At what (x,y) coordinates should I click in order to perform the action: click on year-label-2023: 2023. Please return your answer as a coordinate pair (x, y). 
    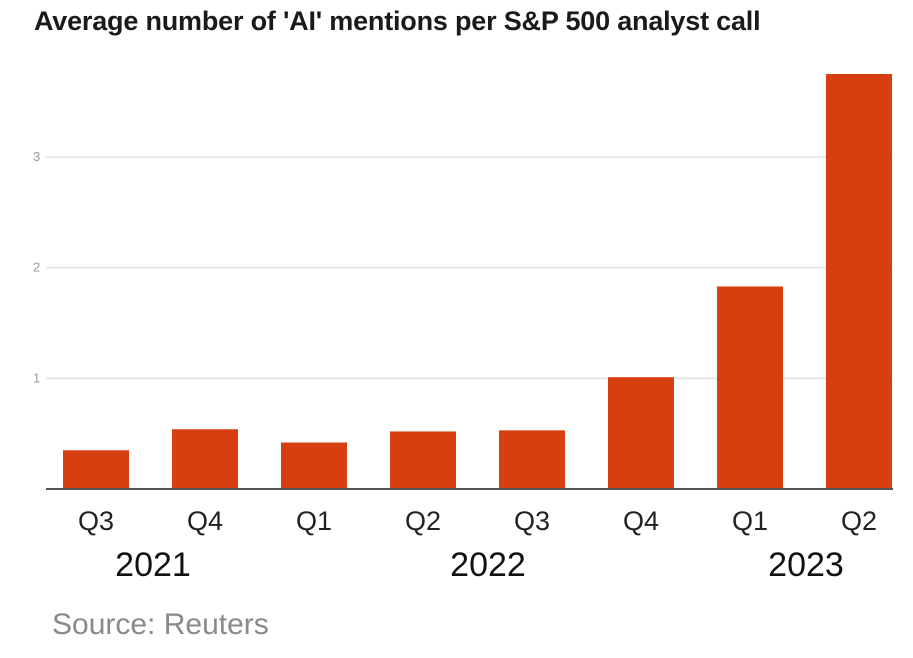
    Looking at the image, I should click on (806, 565).